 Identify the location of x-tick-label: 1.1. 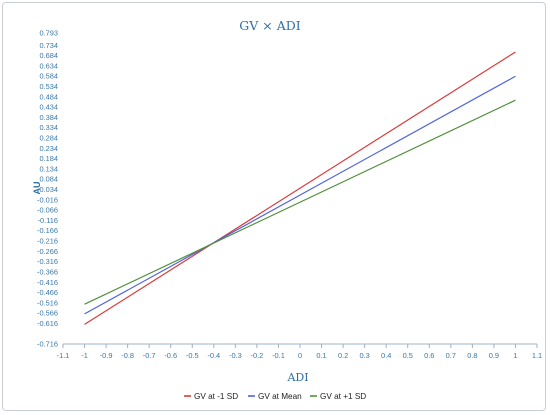
(537, 355).